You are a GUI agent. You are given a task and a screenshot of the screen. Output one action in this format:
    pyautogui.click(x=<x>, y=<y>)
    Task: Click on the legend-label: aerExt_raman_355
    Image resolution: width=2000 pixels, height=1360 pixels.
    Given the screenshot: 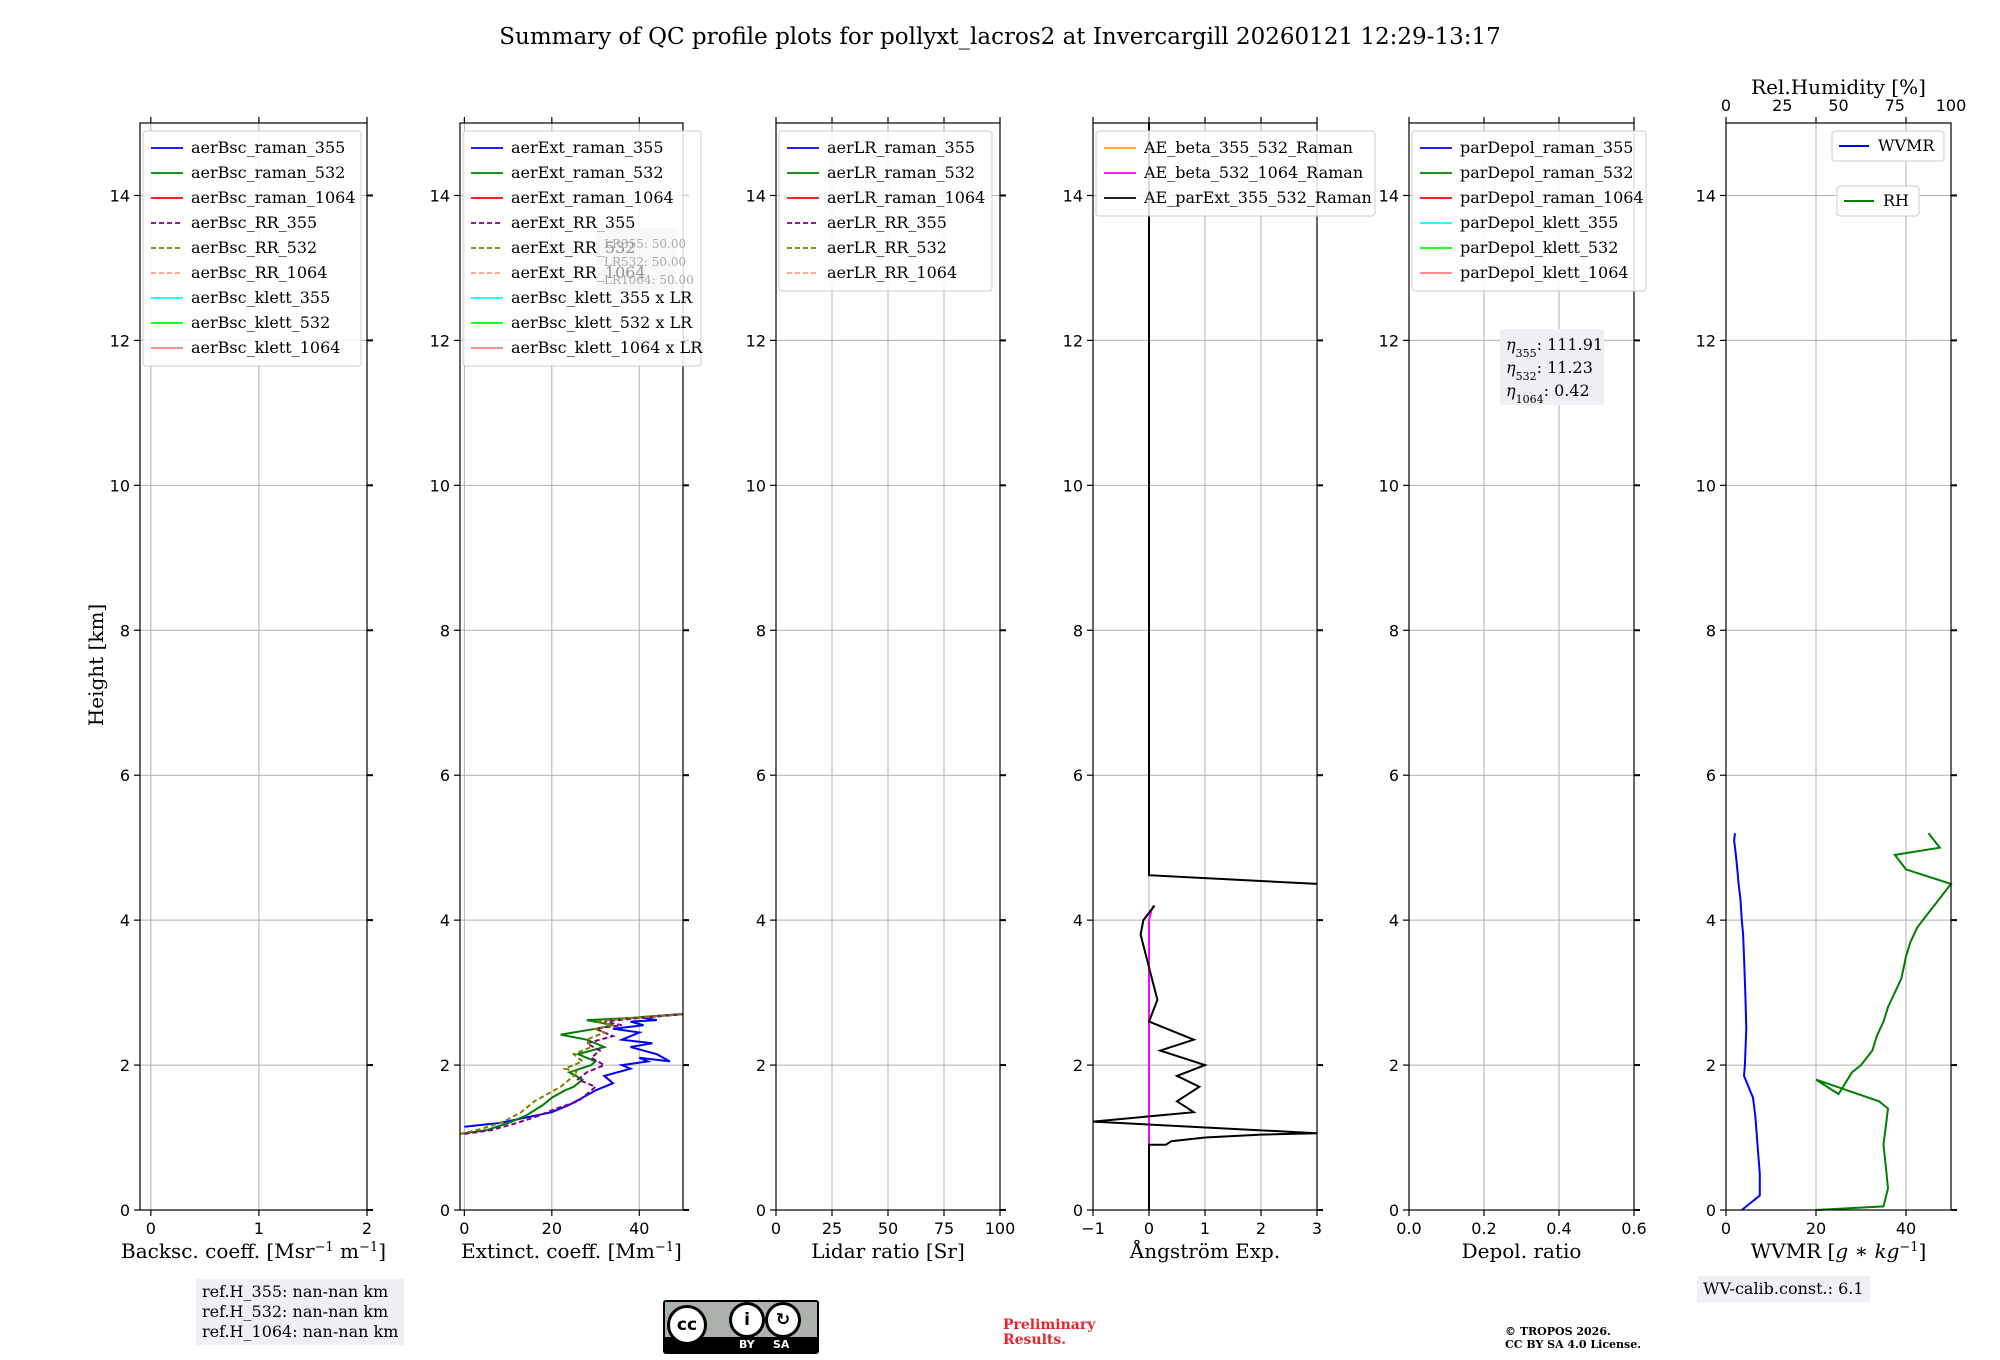 What is the action you would take?
    pyautogui.click(x=587, y=147)
    